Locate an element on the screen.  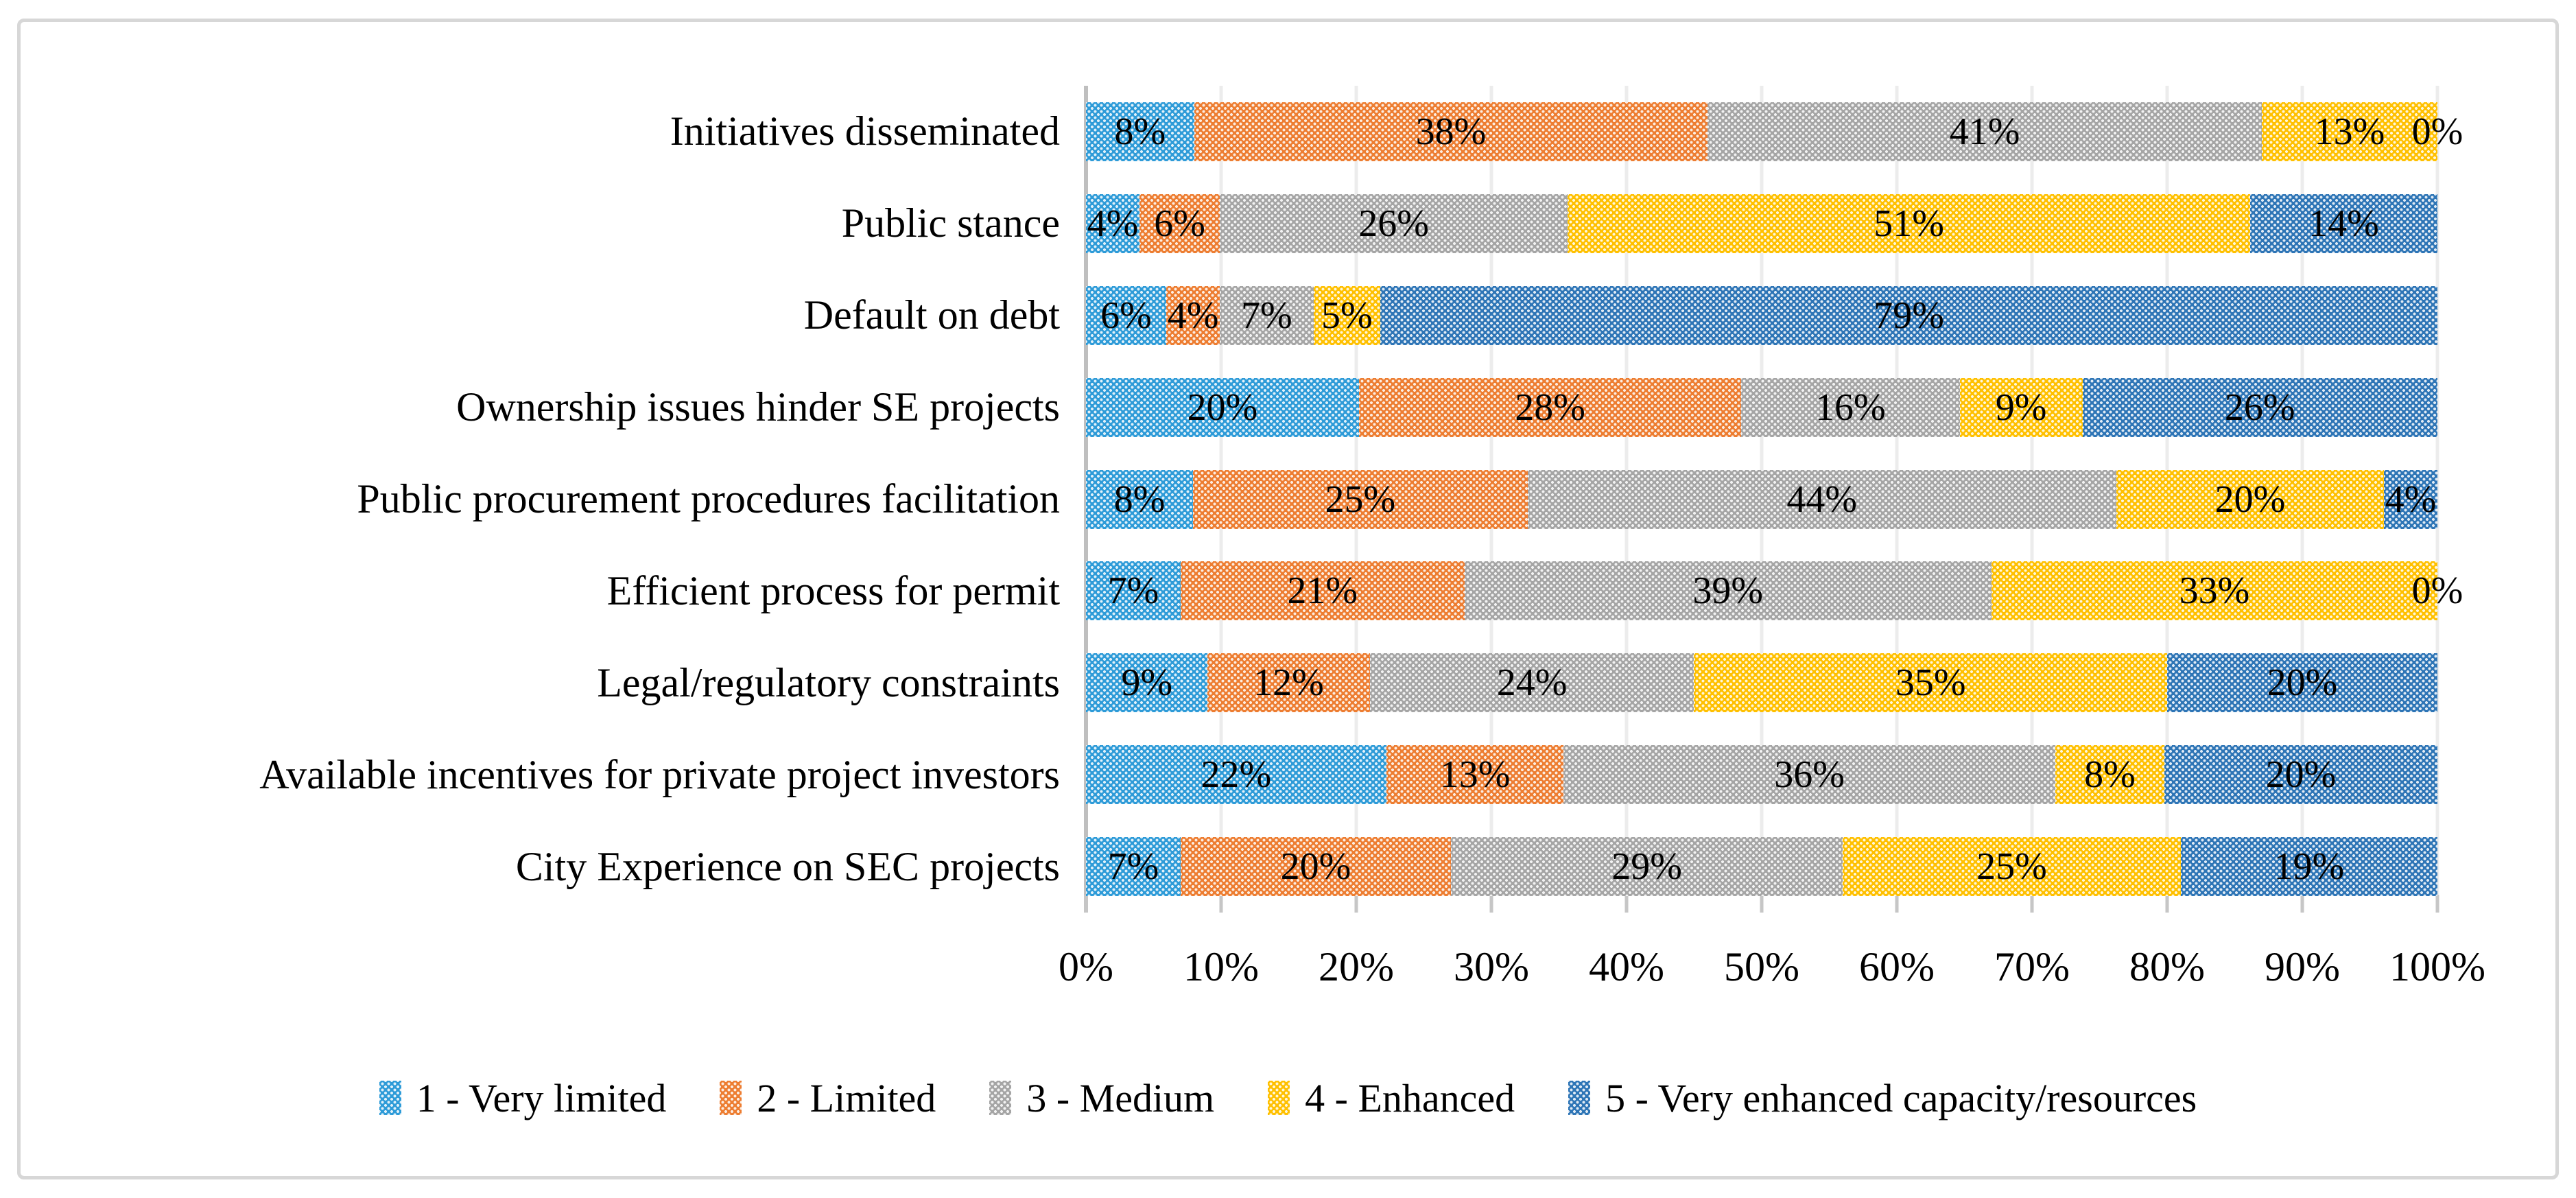
bar-segment-series-3: 44% is located at coordinates (1821, 499).